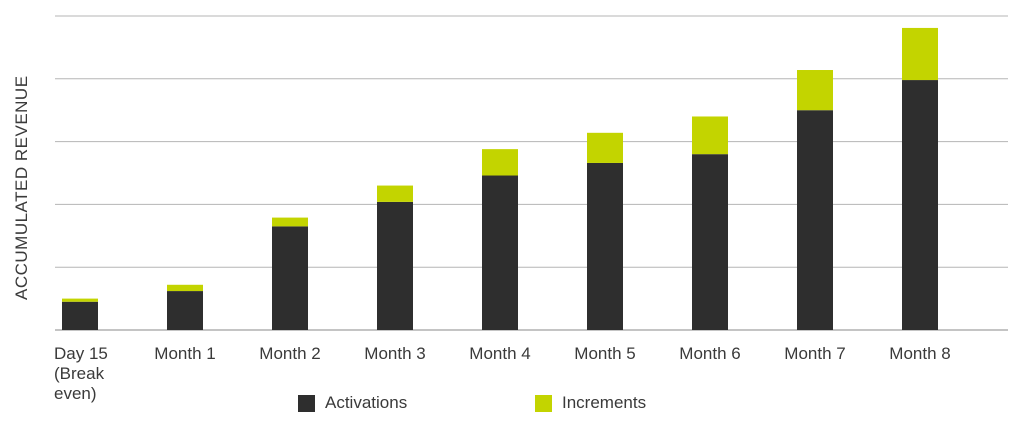 This screenshot has height=428, width=1024. I want to click on x-tick-label: Month 2, so click(289, 353).